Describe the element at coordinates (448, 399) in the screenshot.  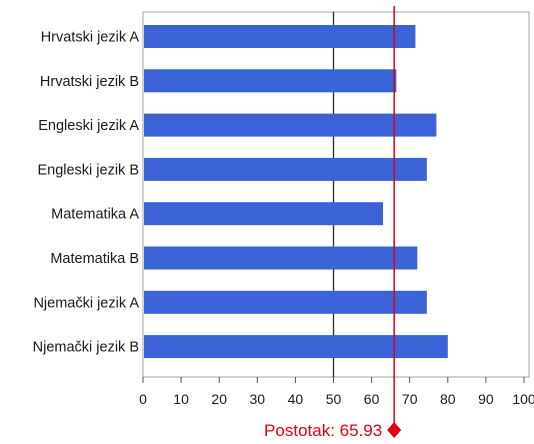
I see `x-tick-label: 80` at that location.